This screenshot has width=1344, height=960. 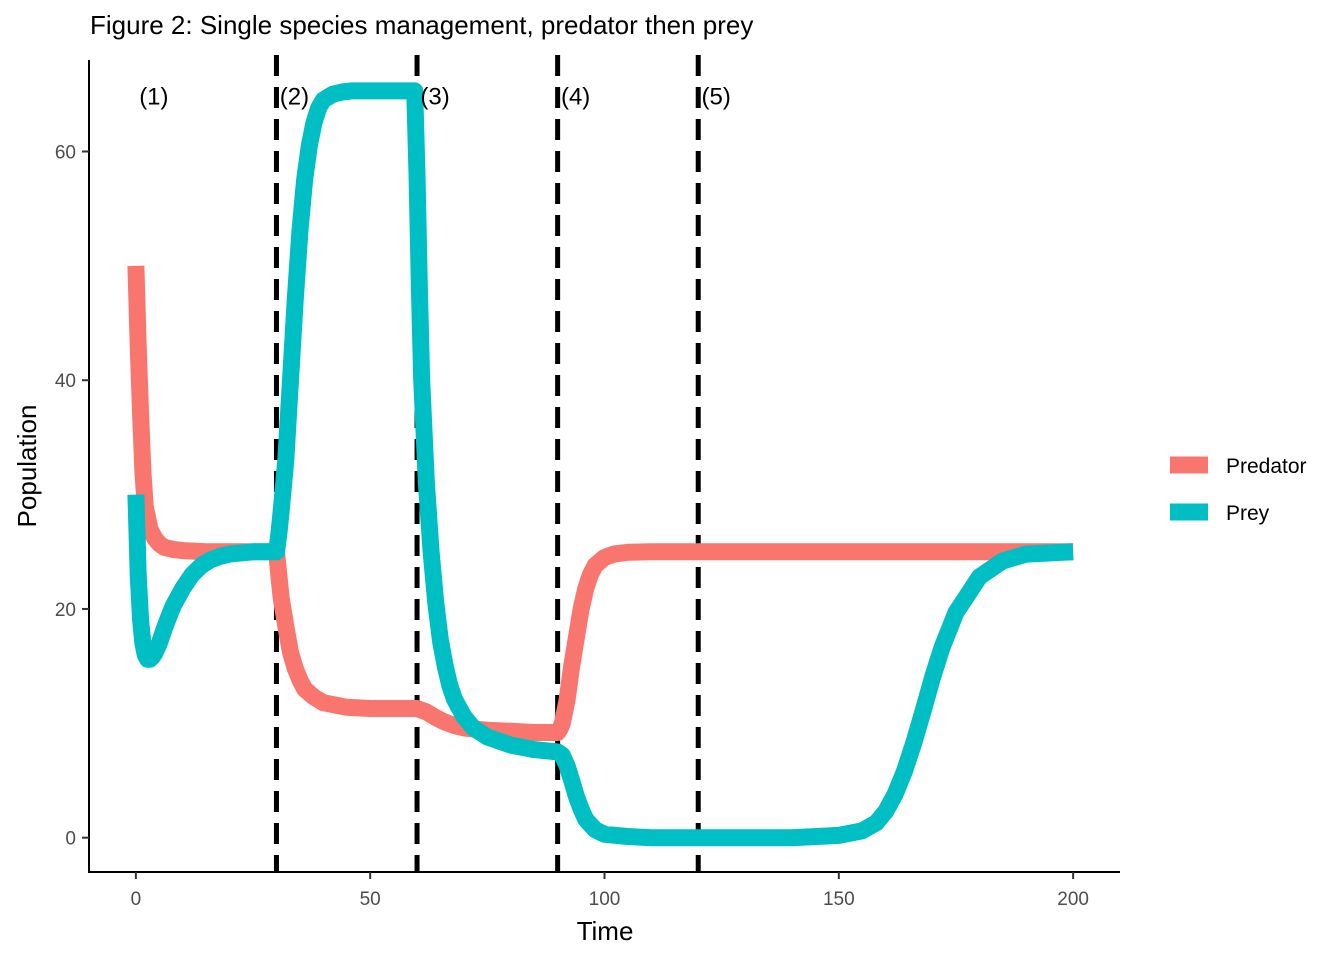 I want to click on y-tick-label: 40, so click(x=65, y=381).